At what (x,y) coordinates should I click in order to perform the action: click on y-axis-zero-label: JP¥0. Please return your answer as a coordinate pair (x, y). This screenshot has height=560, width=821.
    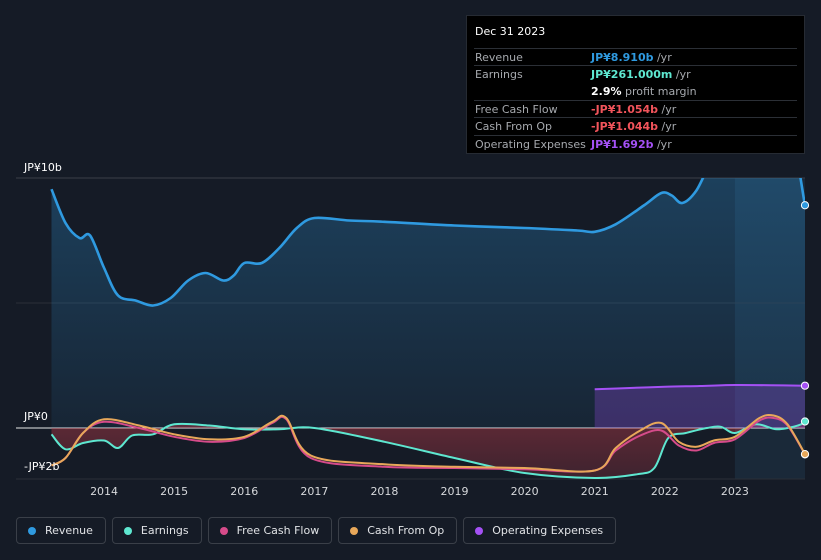
    Looking at the image, I should click on (35, 416).